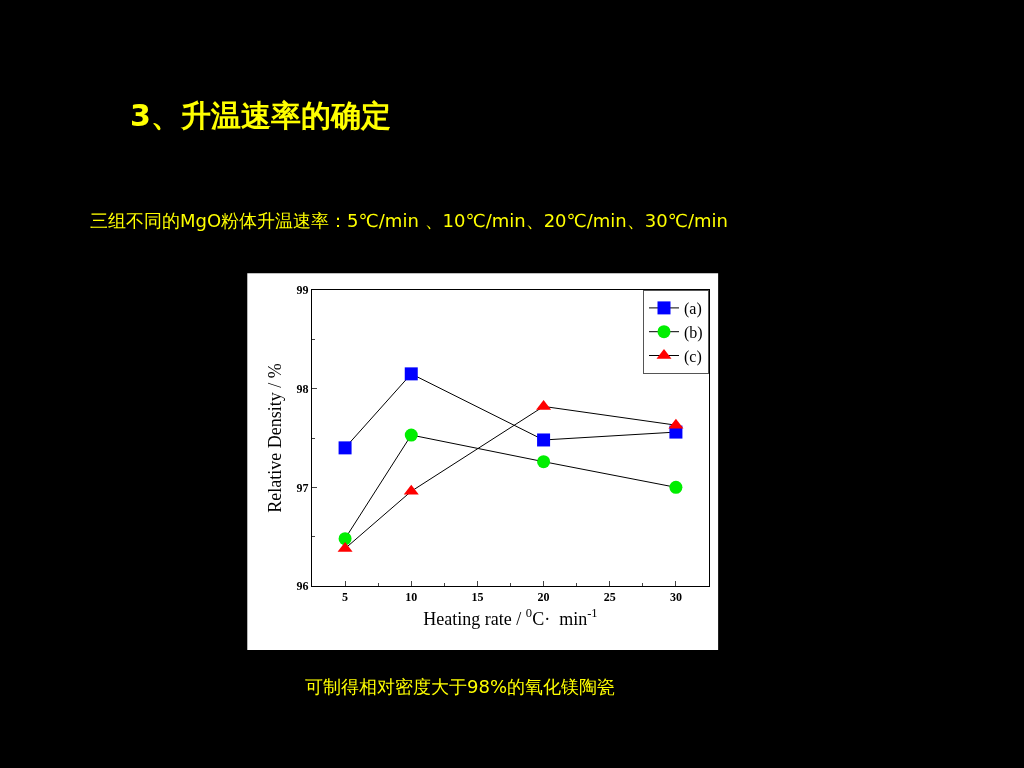 Image resolution: width=1024 pixels, height=768 pixels. I want to click on chart-subtitle: 三组不同的MgO粉体升温速率：5℃/min 、10℃/min、20℃/min、30℃/min, so click(409, 220).